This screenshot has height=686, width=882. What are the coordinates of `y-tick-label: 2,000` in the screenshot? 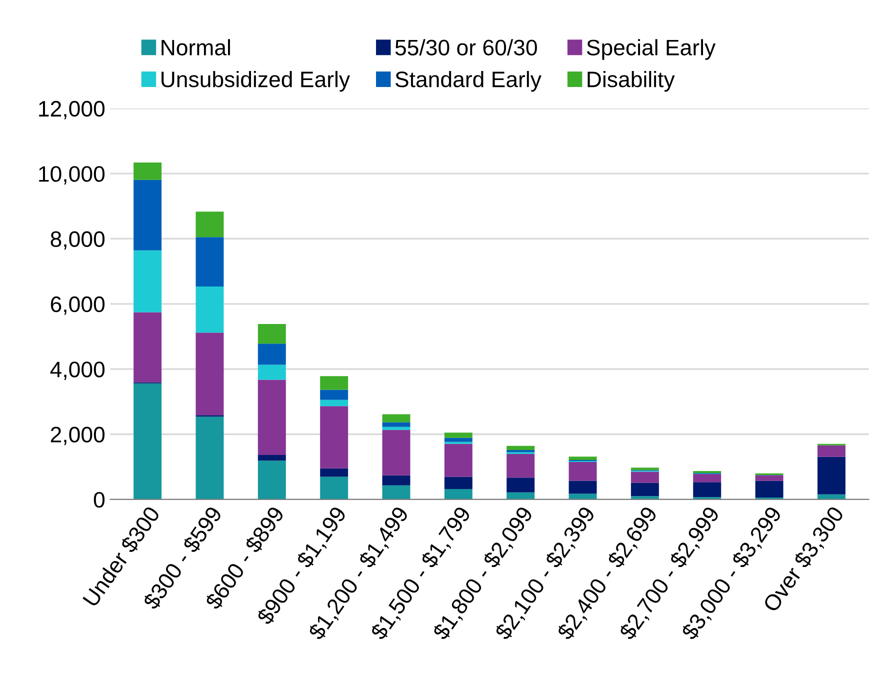 It's located at (77, 436).